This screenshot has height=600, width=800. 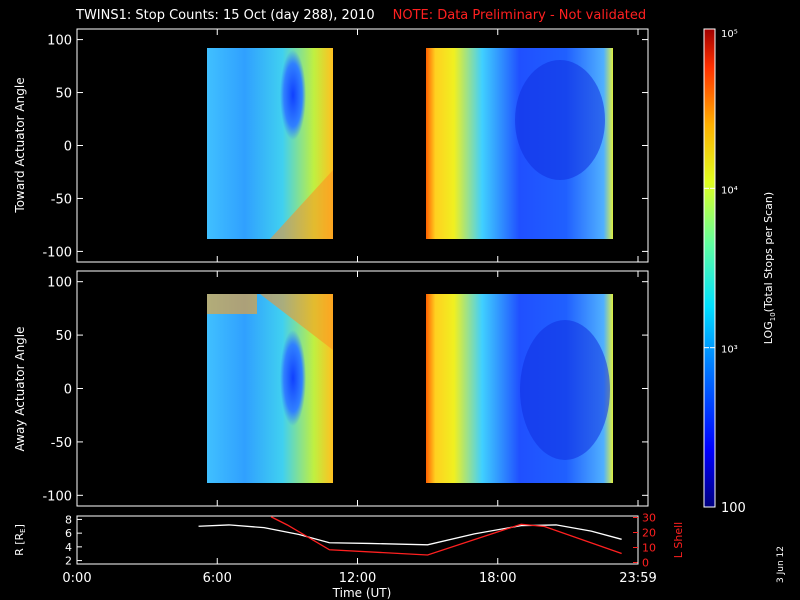 I want to click on x-tick-label: 6:00, so click(x=217, y=578).